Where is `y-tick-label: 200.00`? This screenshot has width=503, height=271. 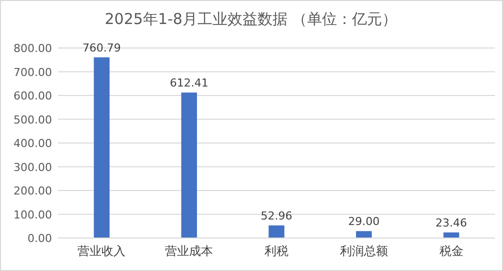 y-tick-label: 200.00 is located at coordinates (33, 191).